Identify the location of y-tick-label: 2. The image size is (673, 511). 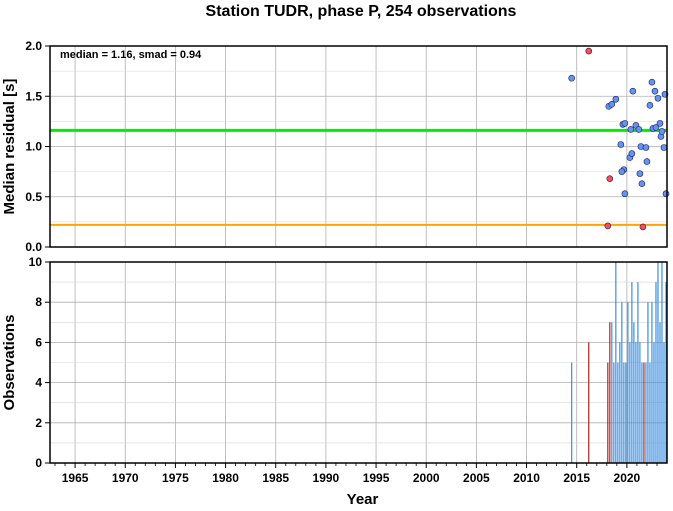
(38, 423).